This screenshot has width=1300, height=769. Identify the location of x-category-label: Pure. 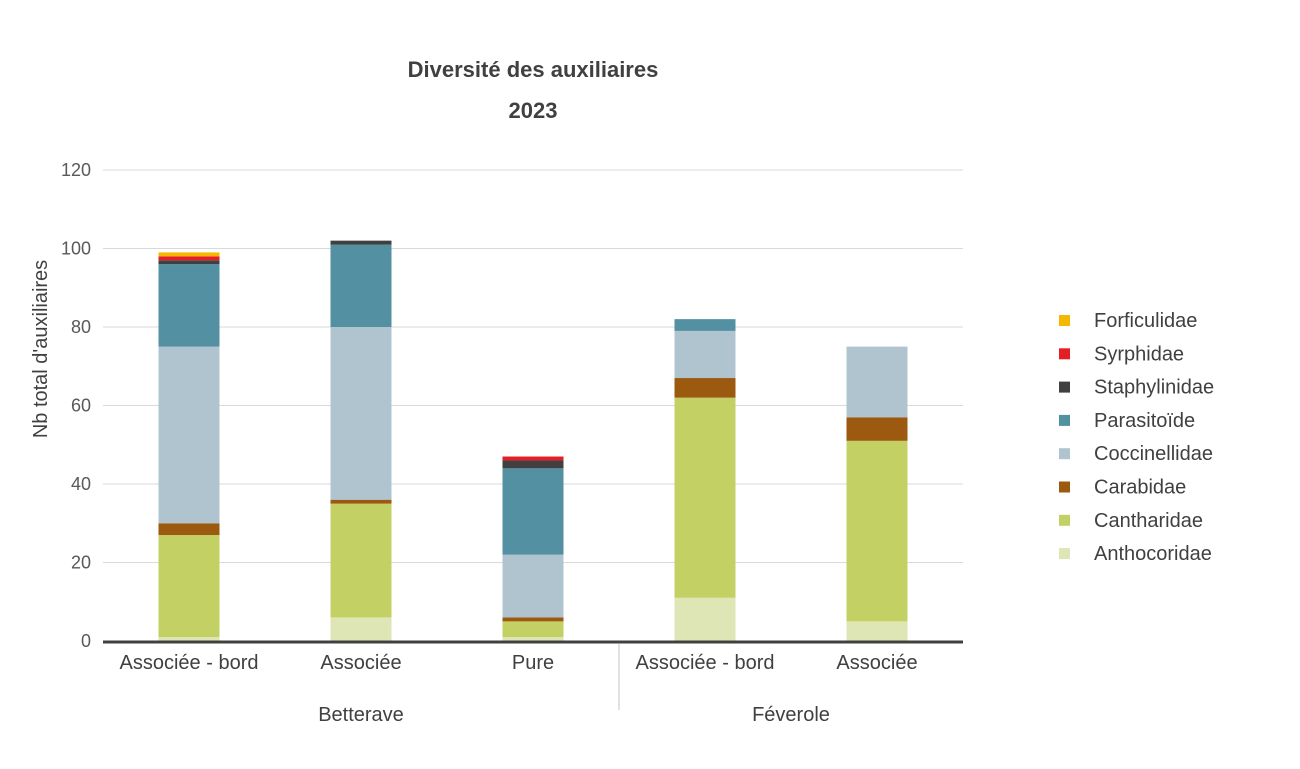
(533, 663).